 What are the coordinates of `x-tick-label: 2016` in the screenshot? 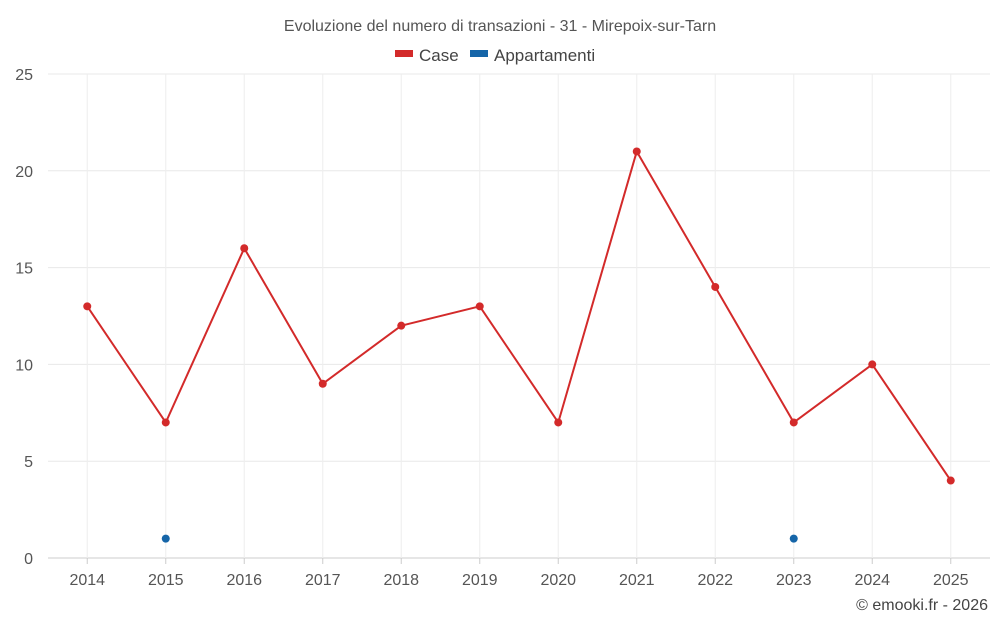 It's located at (244, 580).